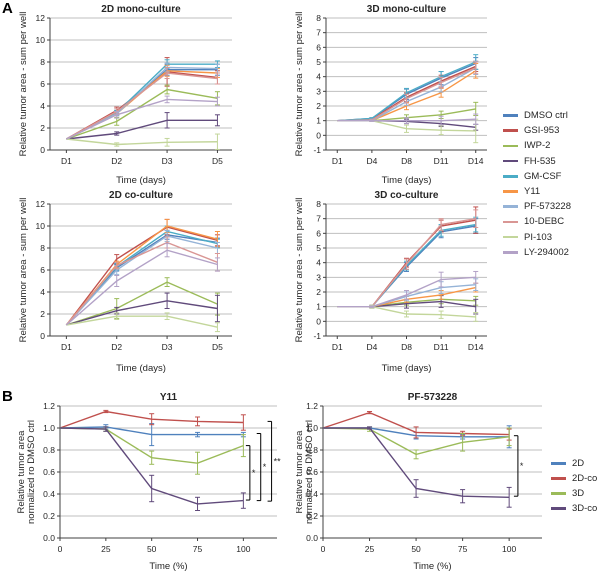 This screenshot has height=576, width=600. I want to click on legend-item-3d-co: 3D-co, so click(574, 508).